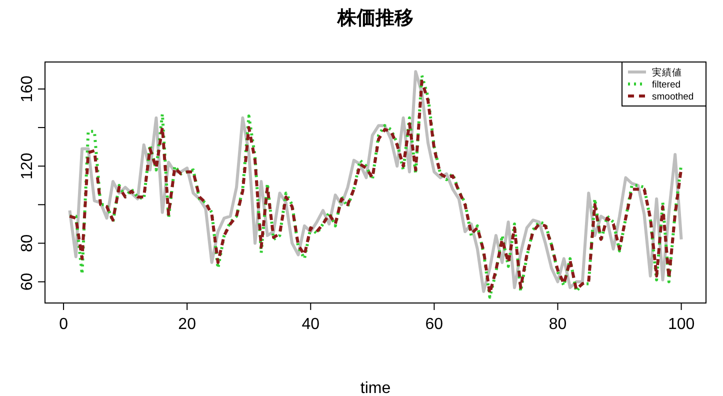  What do you see at coordinates (667, 72) in the screenshot?
I see `legend-label: 実績値` at bounding box center [667, 72].